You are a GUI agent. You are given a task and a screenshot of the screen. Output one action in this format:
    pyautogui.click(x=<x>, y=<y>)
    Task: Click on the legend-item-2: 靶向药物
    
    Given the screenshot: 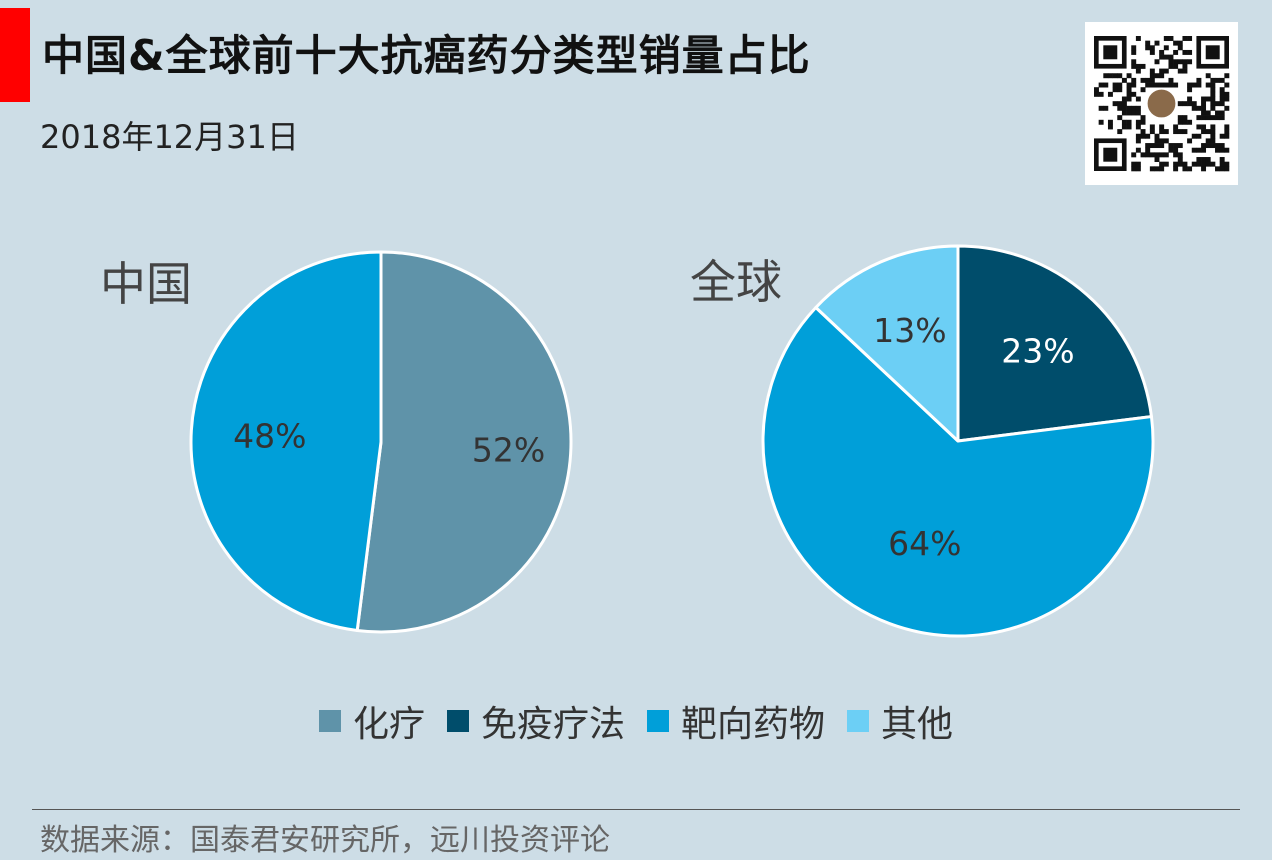 What is the action you would take?
    pyautogui.click(x=736, y=721)
    